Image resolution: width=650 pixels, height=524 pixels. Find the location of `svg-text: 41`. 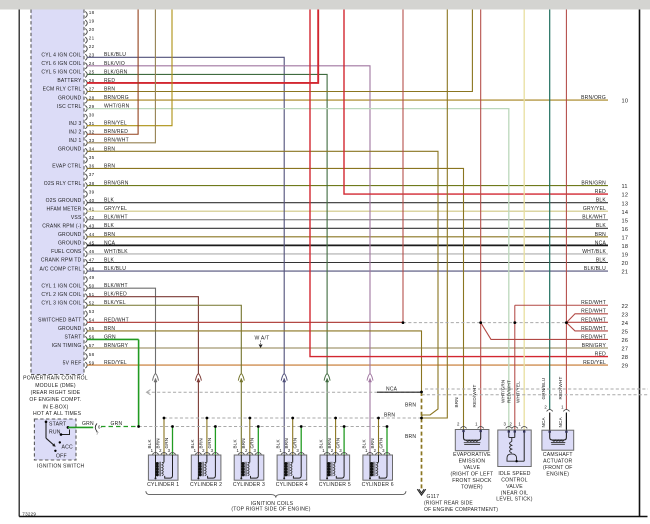

svg-text: 41 is located at coordinates (92, 208).